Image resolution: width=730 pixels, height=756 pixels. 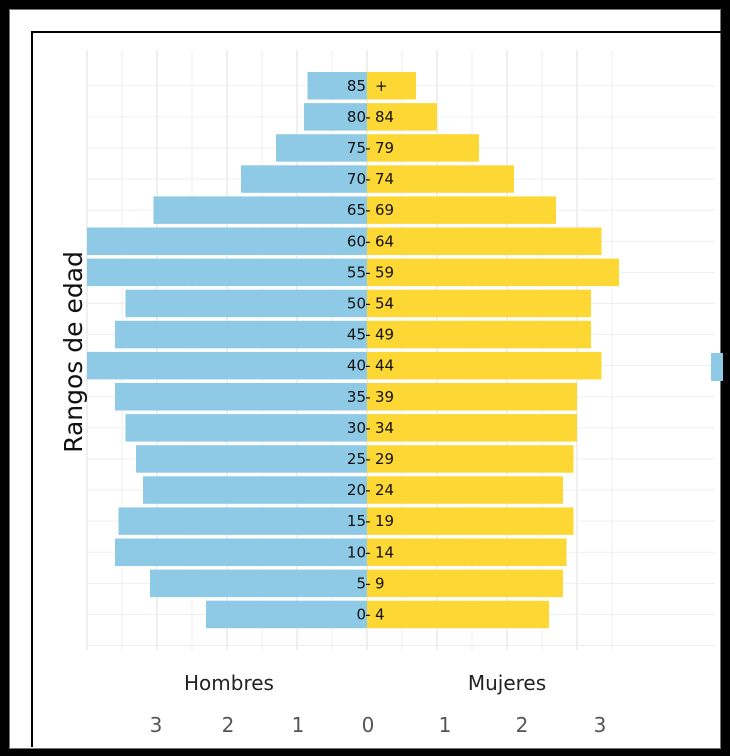 I want to click on age-label-end: 24, so click(x=384, y=490).